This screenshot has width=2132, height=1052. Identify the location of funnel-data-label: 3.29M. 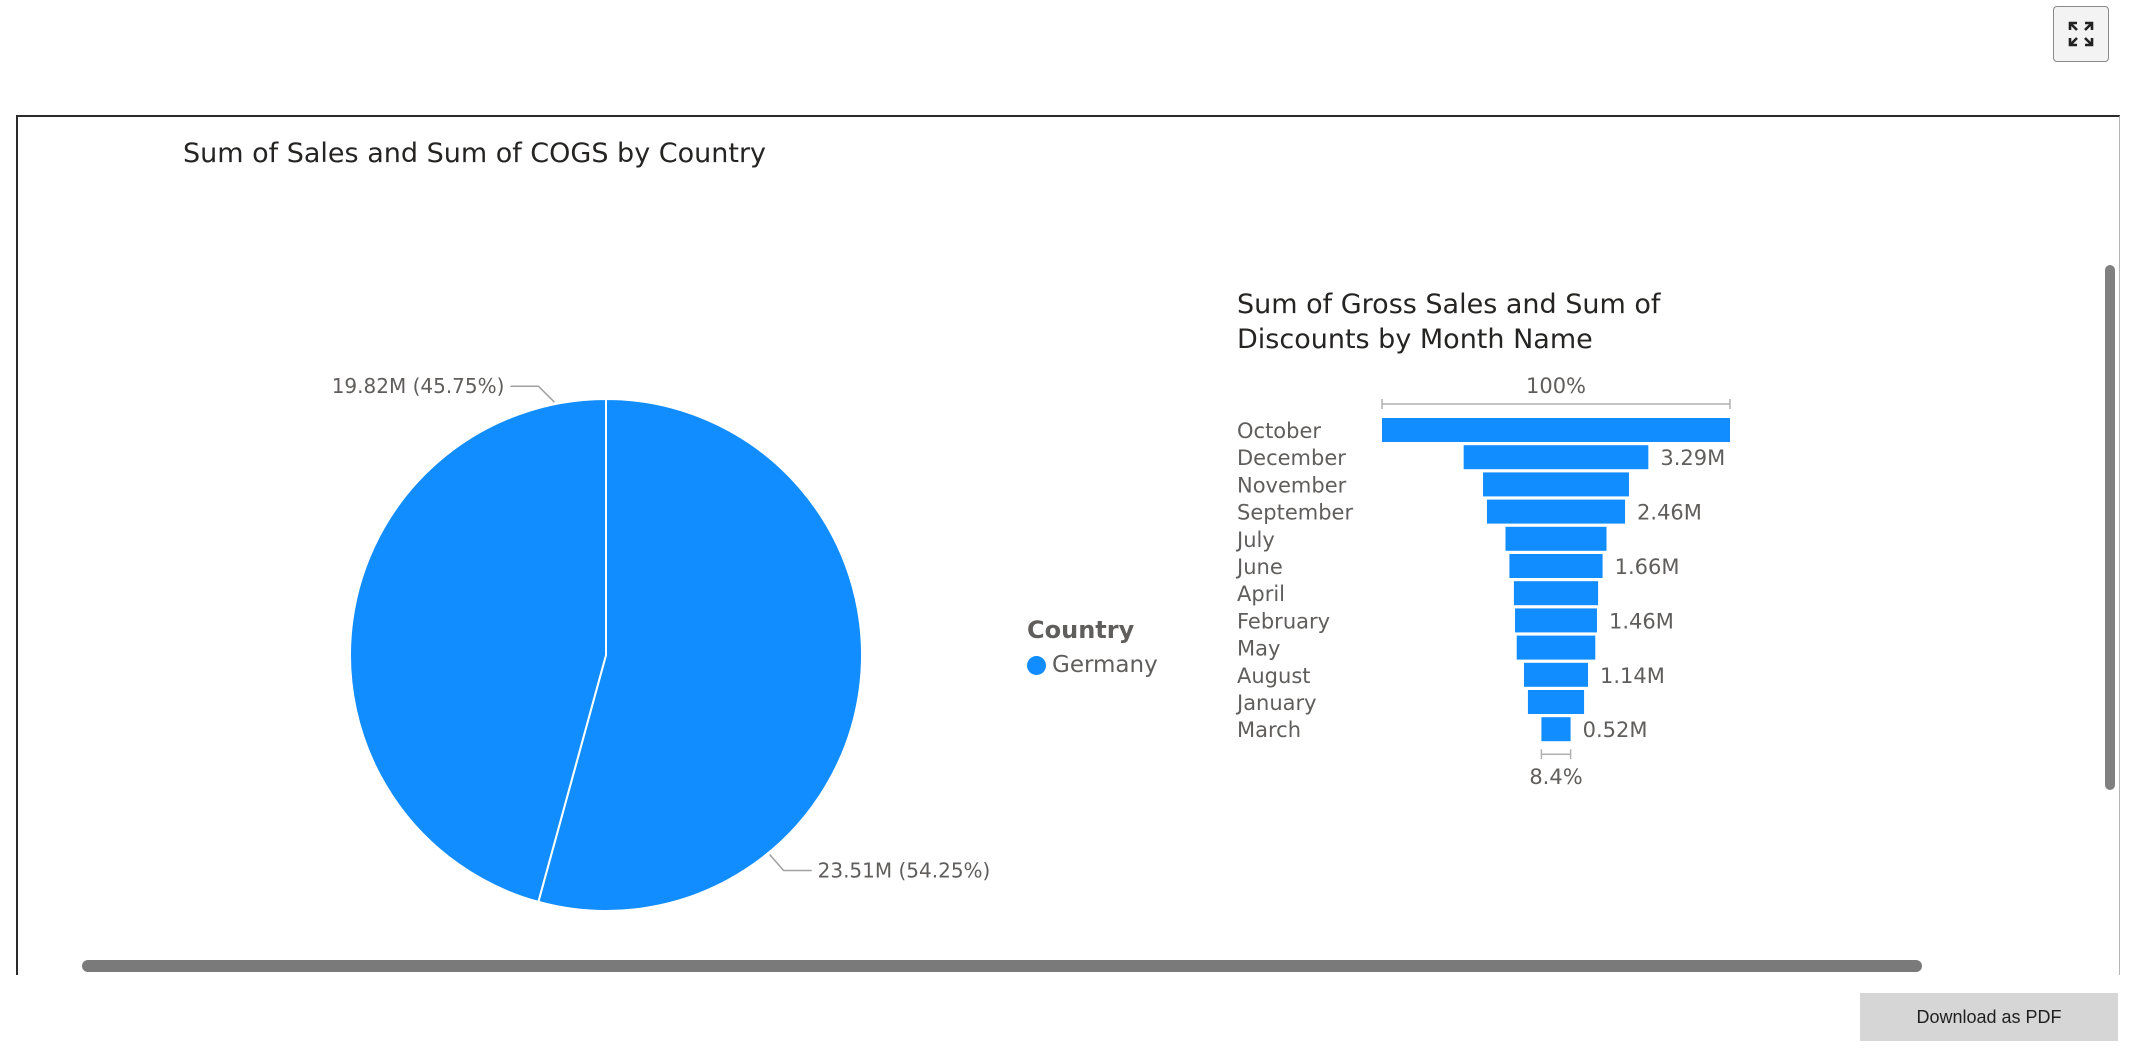
(1692, 458).